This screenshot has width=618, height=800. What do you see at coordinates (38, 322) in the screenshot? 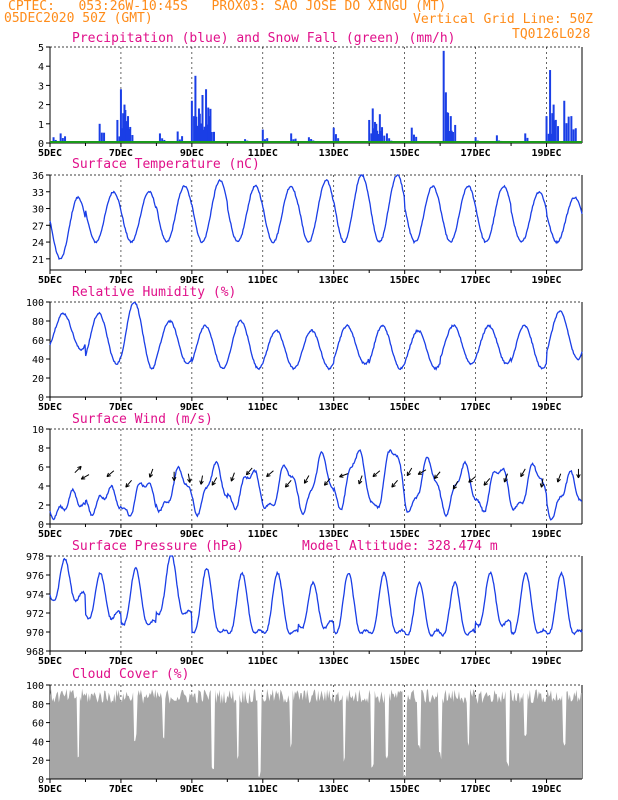
I see `y-tick-label: 80` at bounding box center [38, 322].